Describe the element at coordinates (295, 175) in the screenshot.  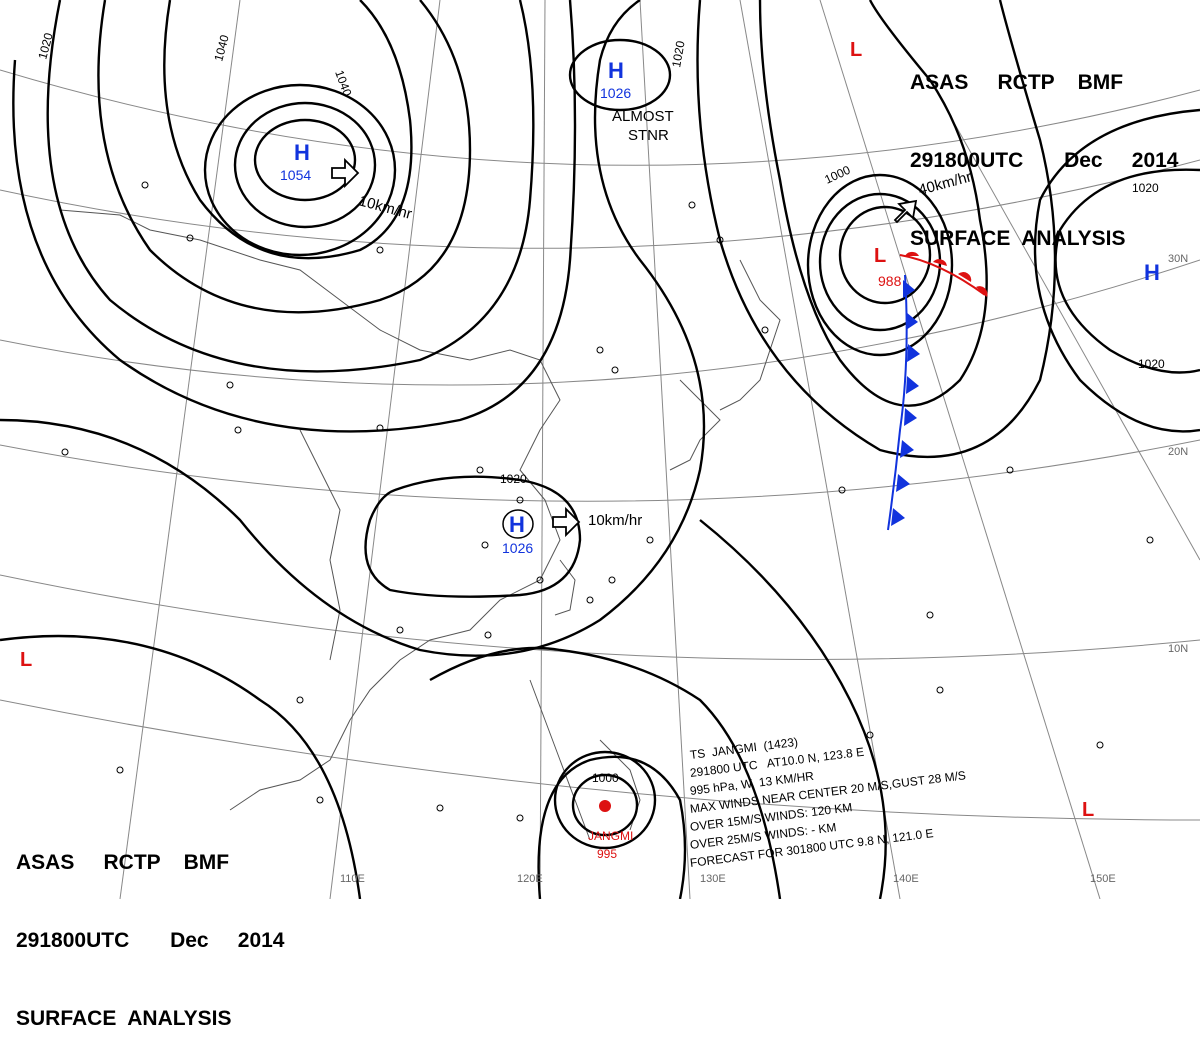
I see `high-pressure: 1054` at that location.